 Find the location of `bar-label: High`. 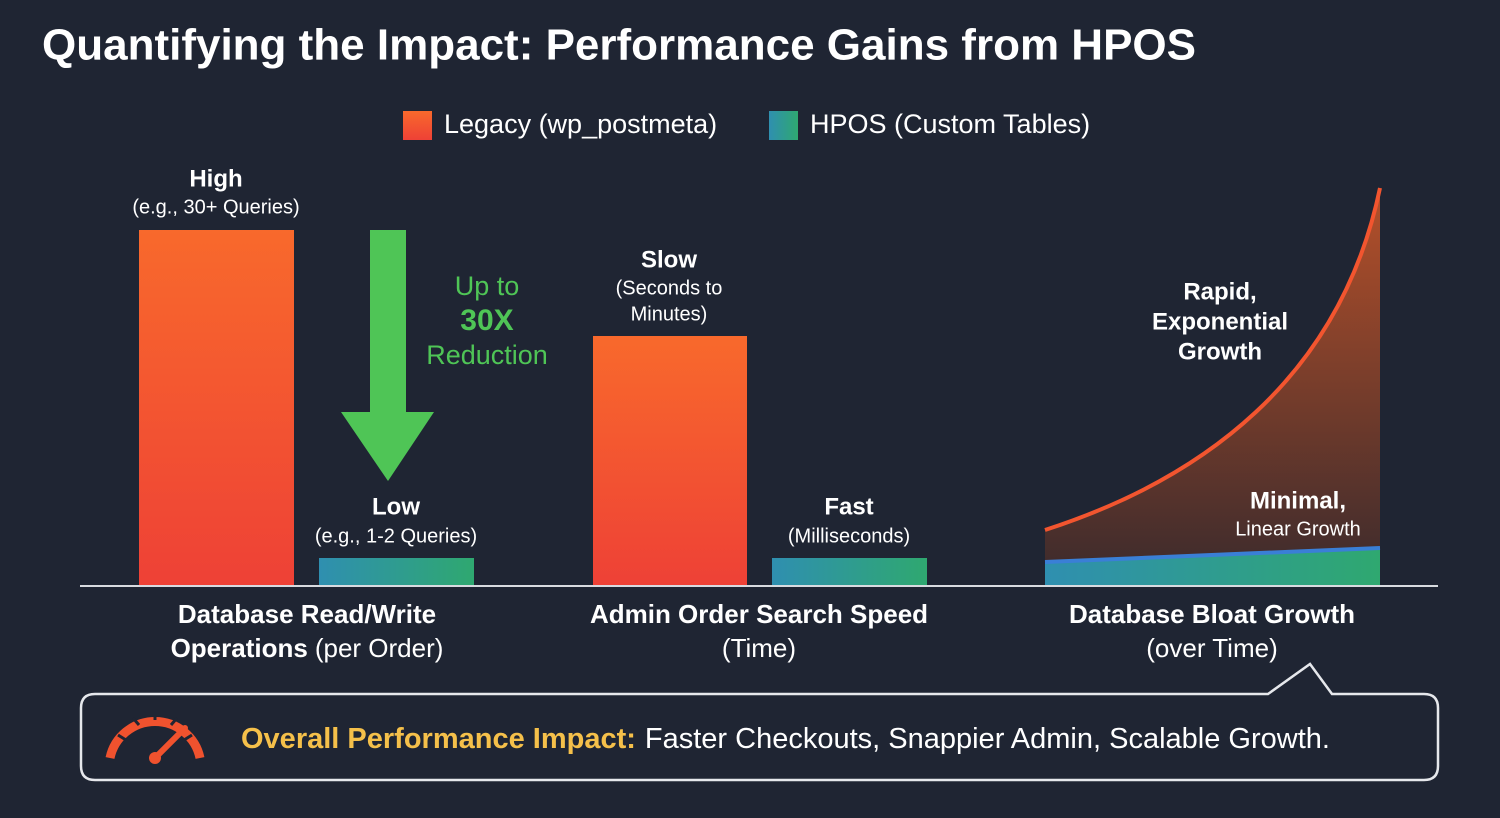

bar-label: High is located at coordinates (215, 178).